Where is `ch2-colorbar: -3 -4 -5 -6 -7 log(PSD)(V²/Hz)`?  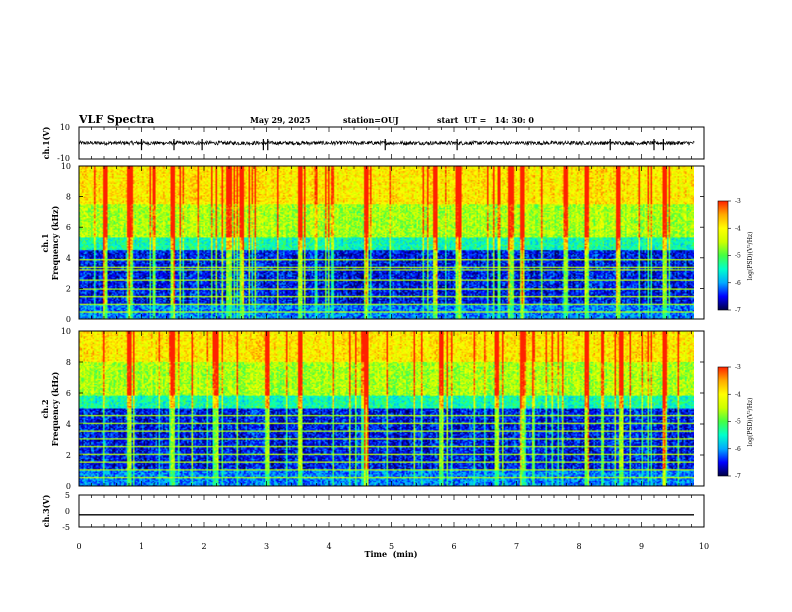 ch2-colorbar: -3 -4 -5 -6 -7 log(PSD)(V²/Hz) is located at coordinates (735, 422).